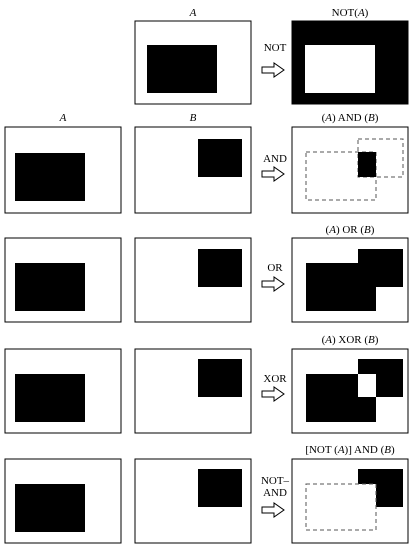  I want to click on header-a-left: A, so click(63, 118).